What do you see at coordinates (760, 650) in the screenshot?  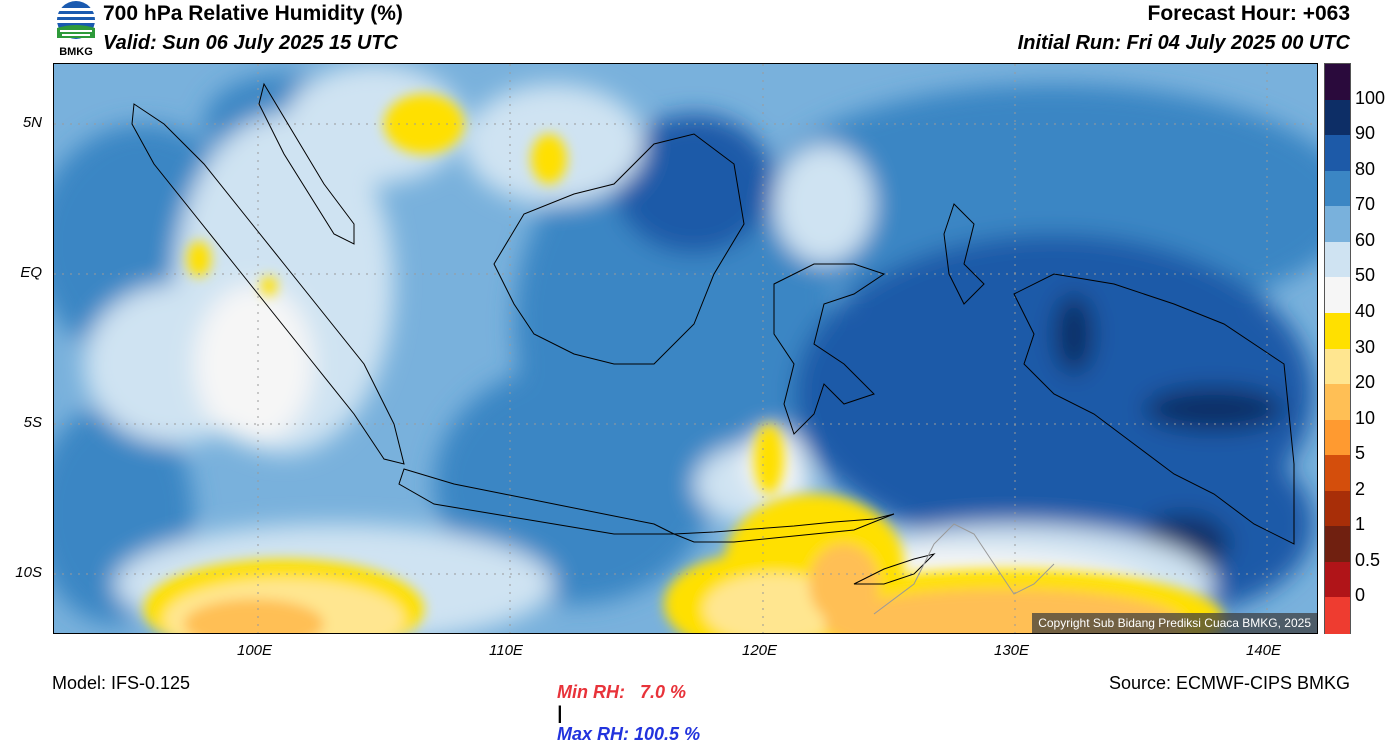 I see `lon-label-120e: 120E` at bounding box center [760, 650].